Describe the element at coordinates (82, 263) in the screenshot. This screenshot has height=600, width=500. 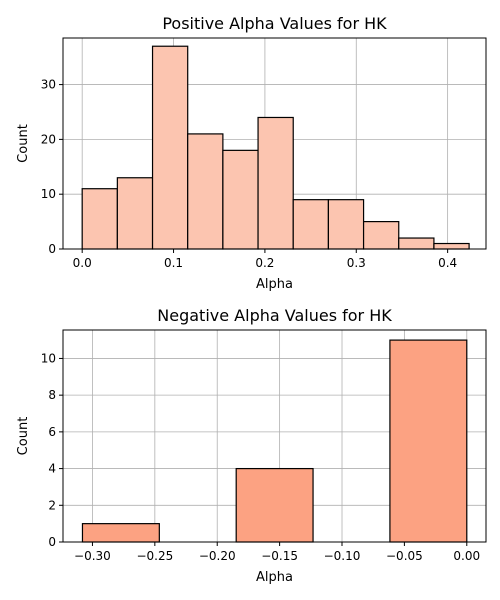
I see `x-tick-label: 0.0` at that location.